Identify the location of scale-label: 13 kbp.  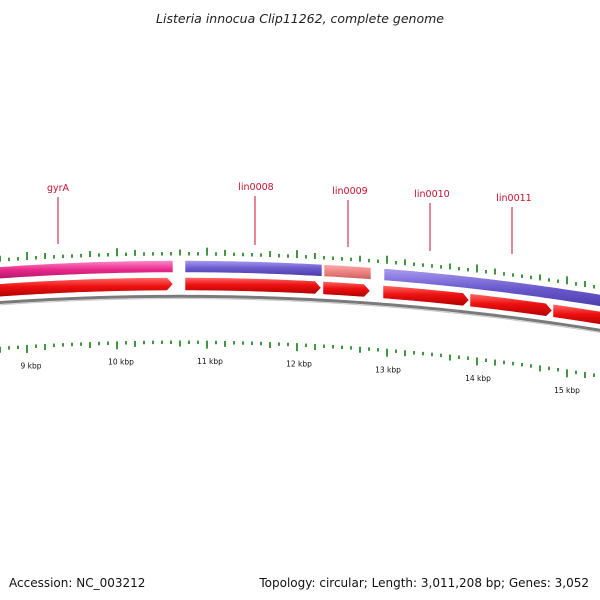
(388, 369).